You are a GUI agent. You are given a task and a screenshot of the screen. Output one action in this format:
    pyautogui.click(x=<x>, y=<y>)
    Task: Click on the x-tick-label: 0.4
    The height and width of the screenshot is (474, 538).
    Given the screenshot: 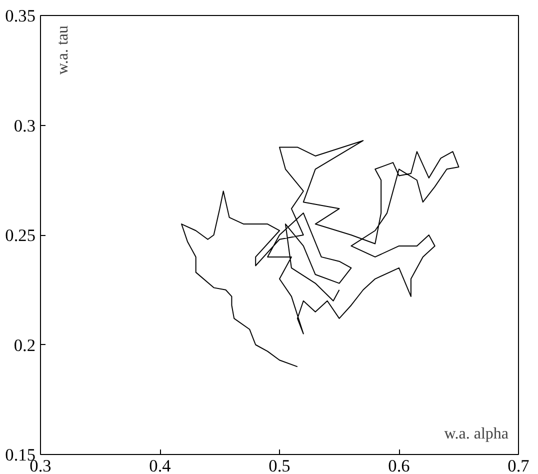 What is the action you would take?
    pyautogui.click(x=160, y=465)
    